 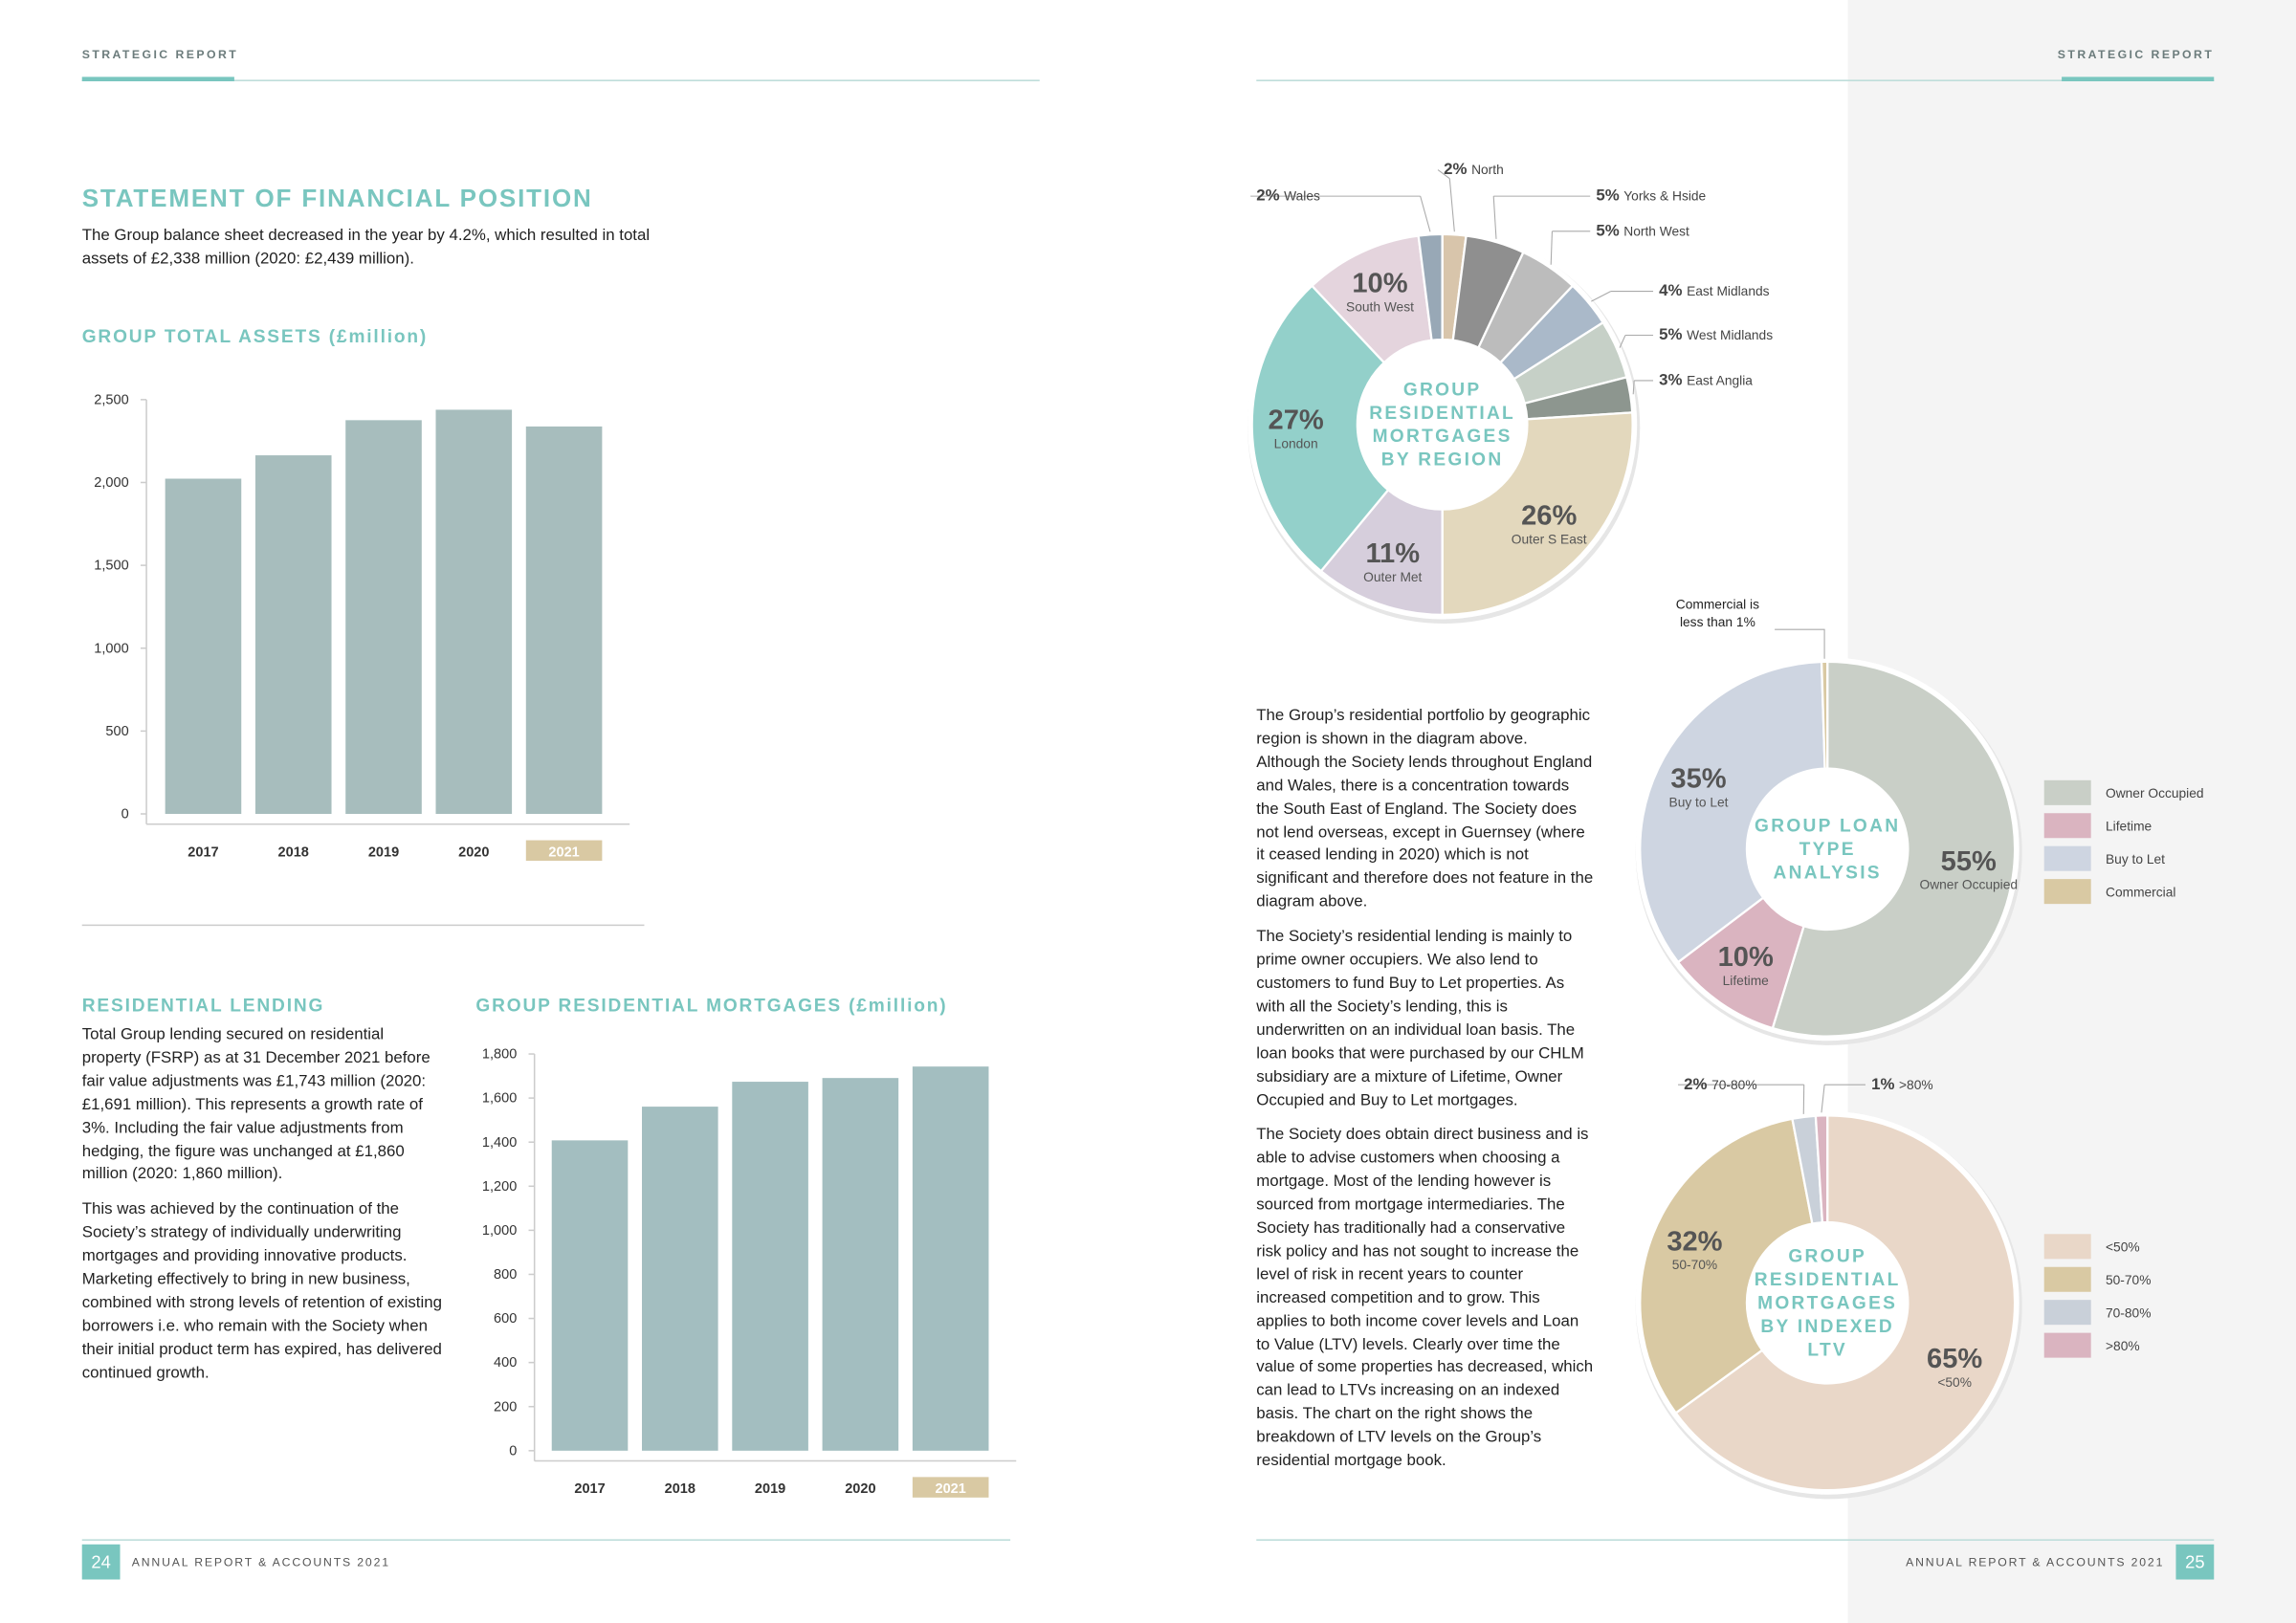 I want to click on slice-value: 26%, so click(x=1549, y=516).